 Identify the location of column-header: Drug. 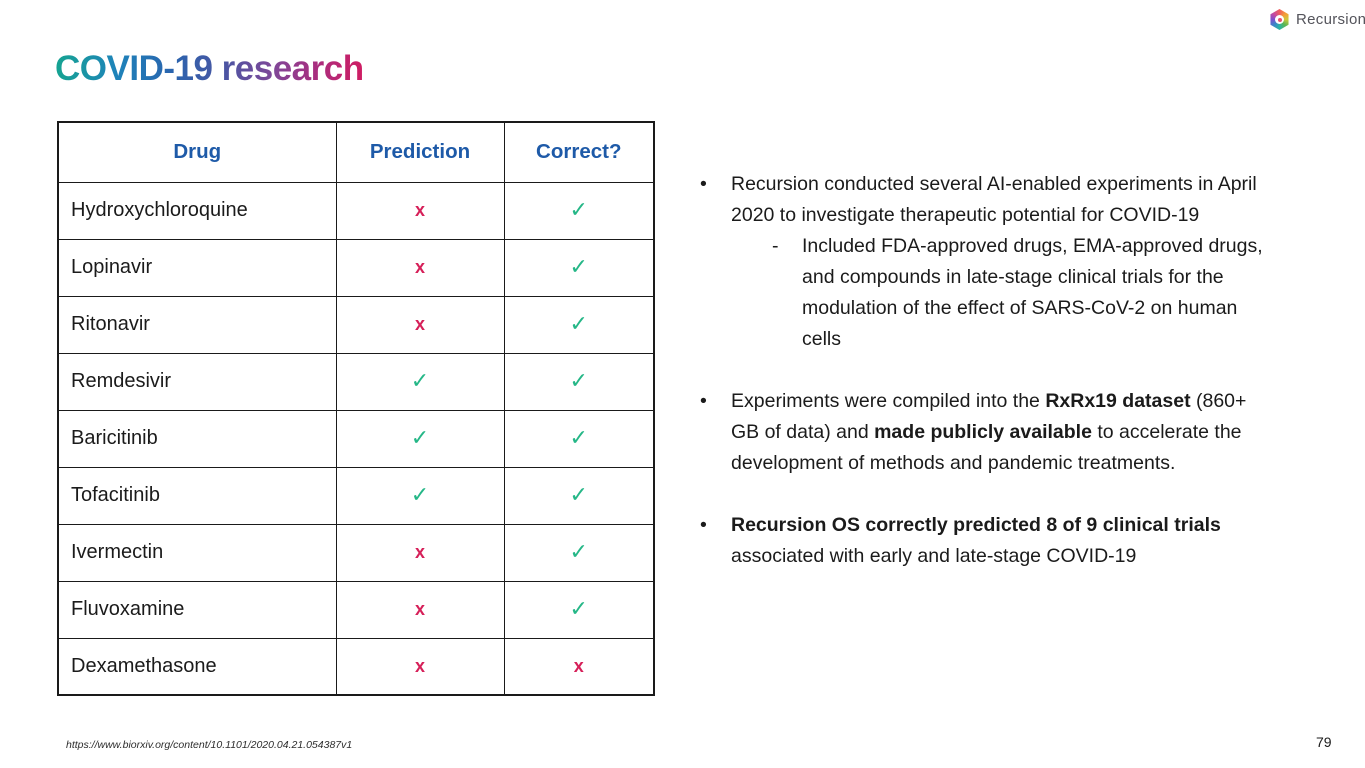
(197, 152).